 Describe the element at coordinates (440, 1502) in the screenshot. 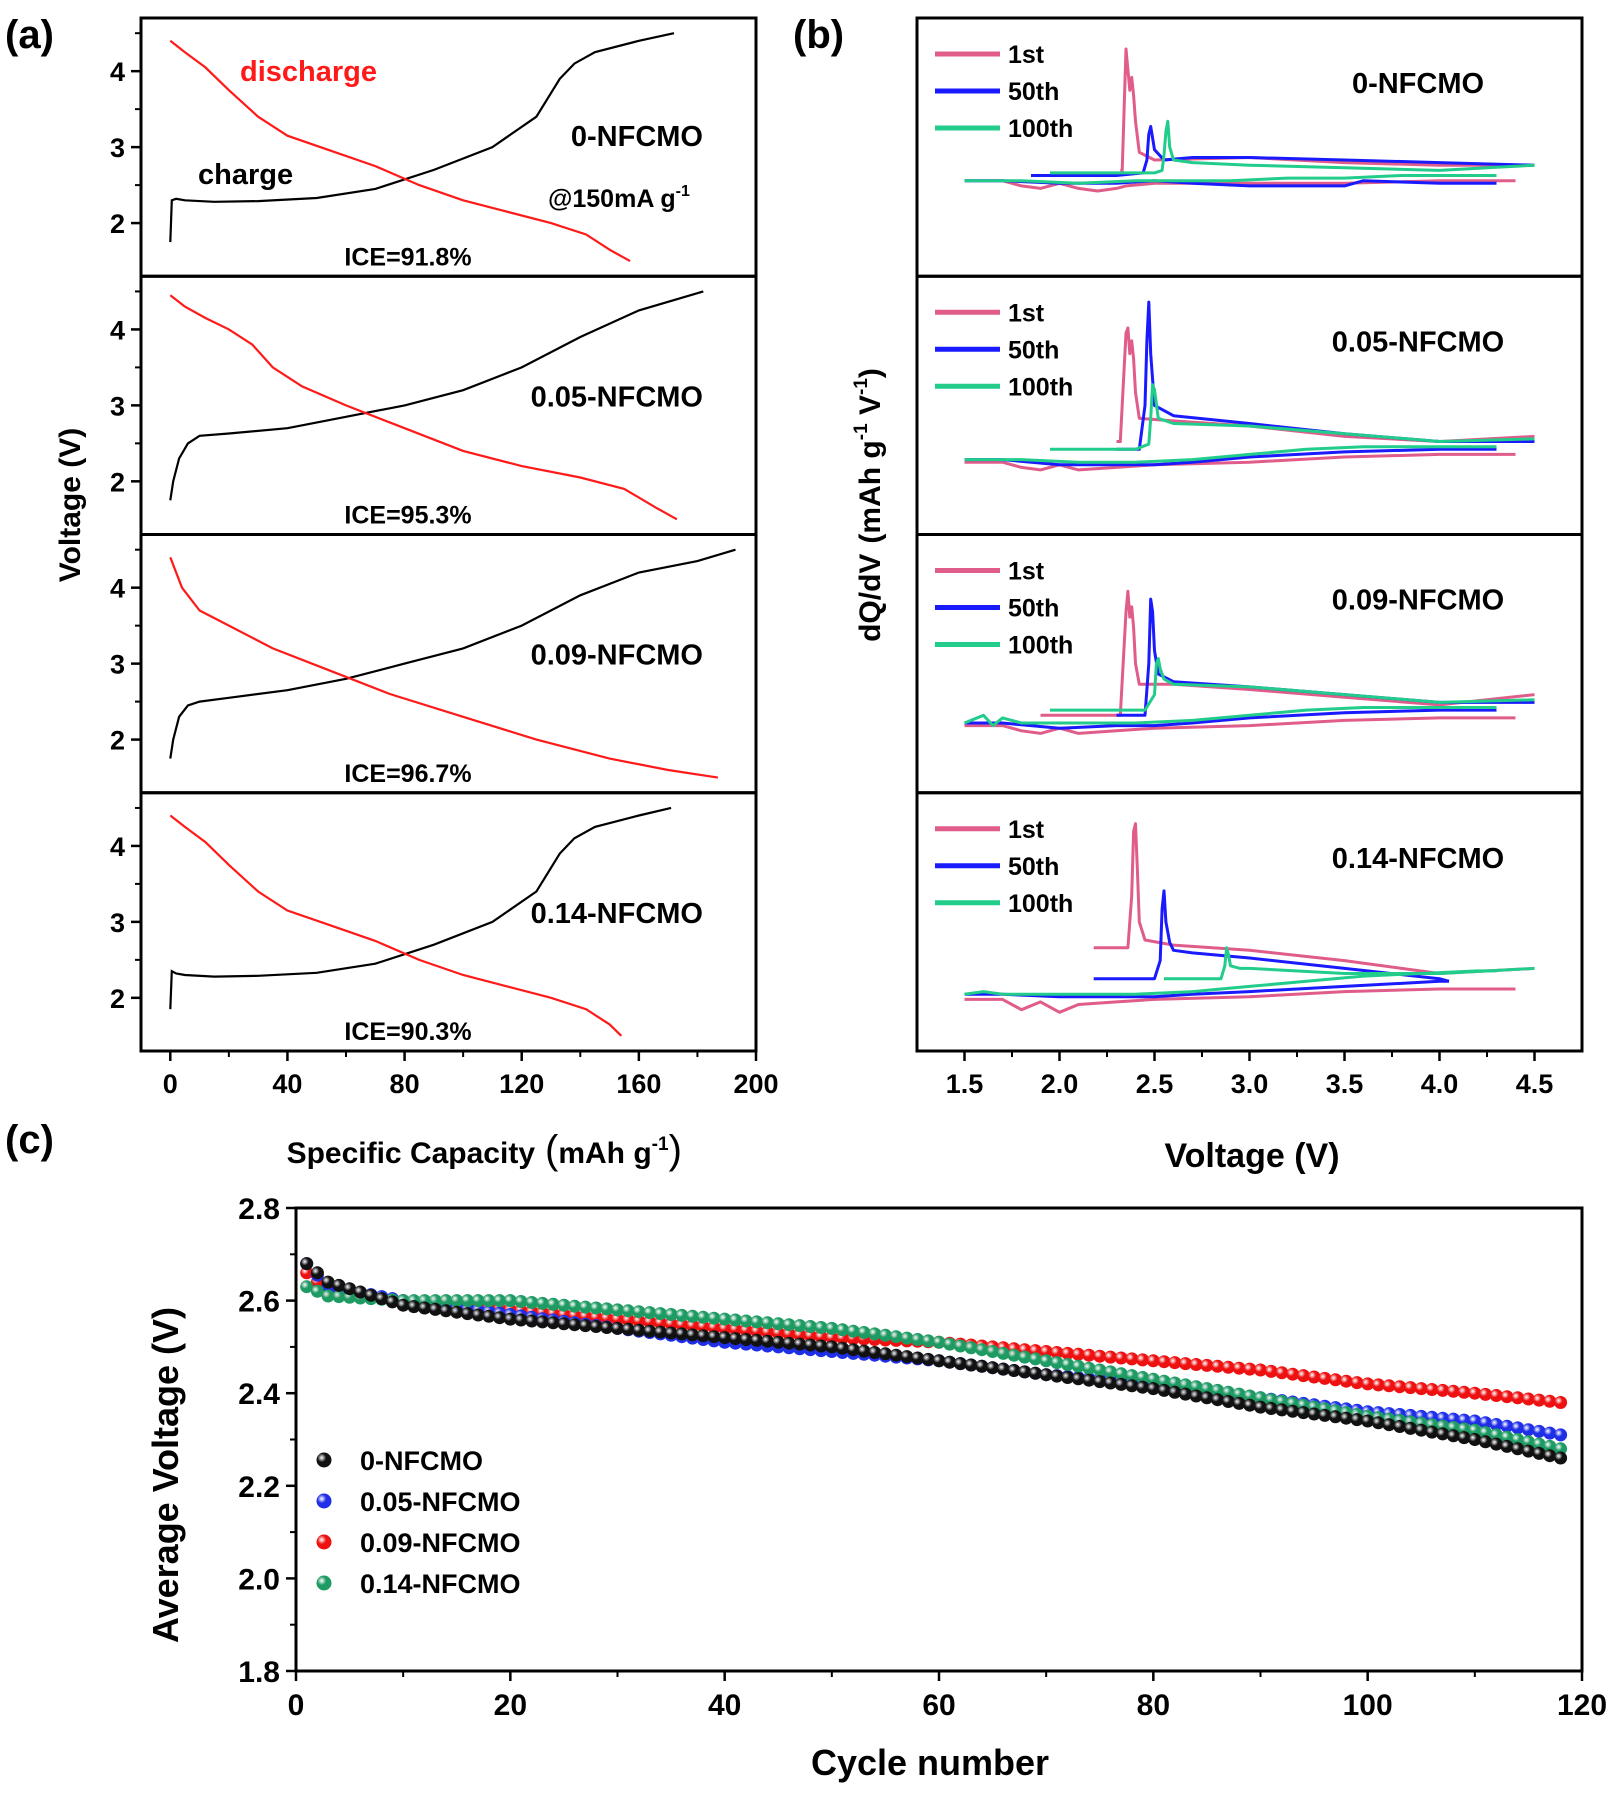

I see `legend-label-0.05-NFCMO: 0.05-NFCMO` at that location.